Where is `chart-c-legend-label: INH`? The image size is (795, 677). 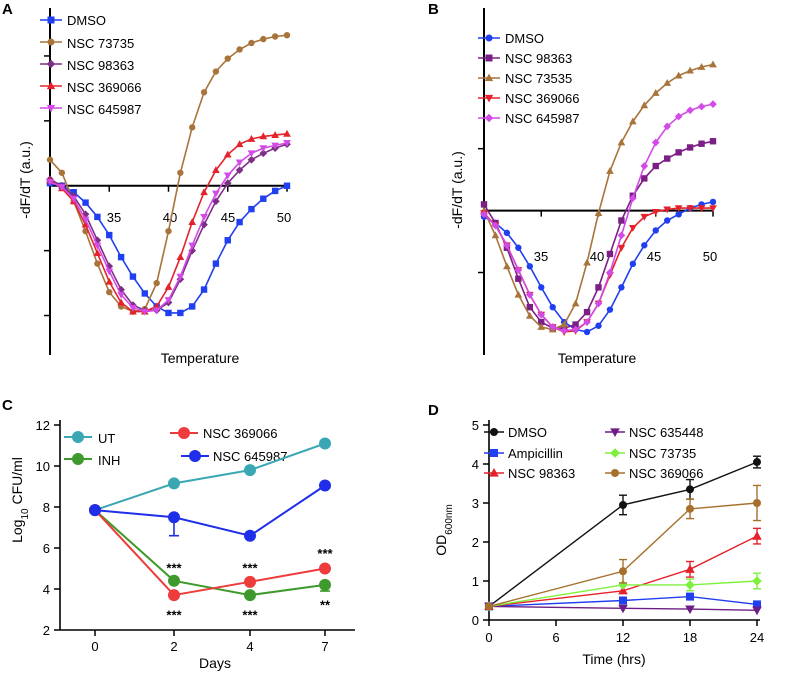 chart-c-legend-label: INH is located at coordinates (109, 460).